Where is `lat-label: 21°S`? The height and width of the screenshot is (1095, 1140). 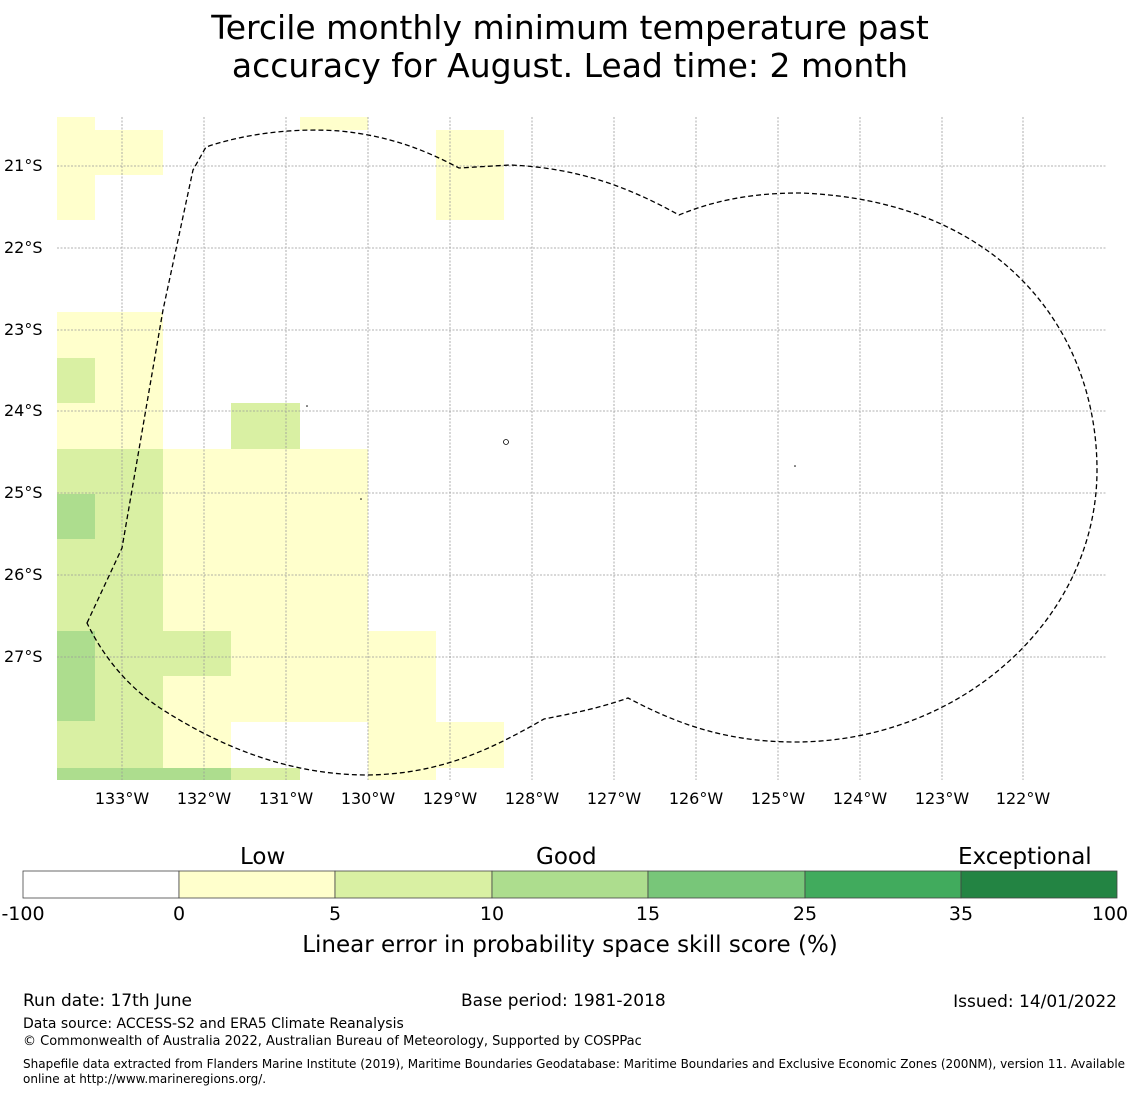 lat-label: 21°S is located at coordinates (23, 165).